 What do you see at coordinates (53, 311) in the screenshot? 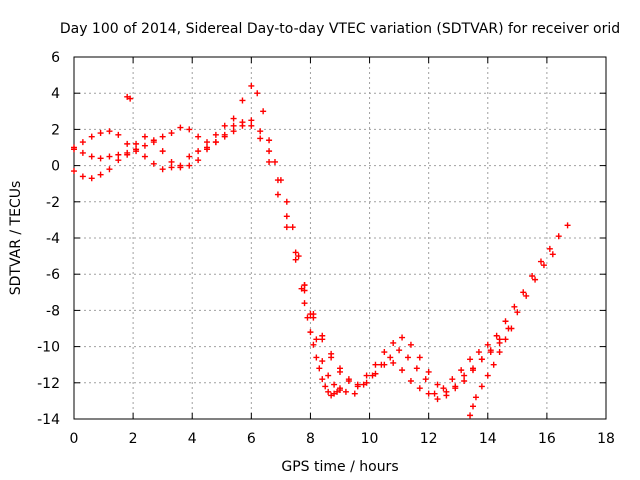
I see `y-tick-label: -8` at bounding box center [53, 311].